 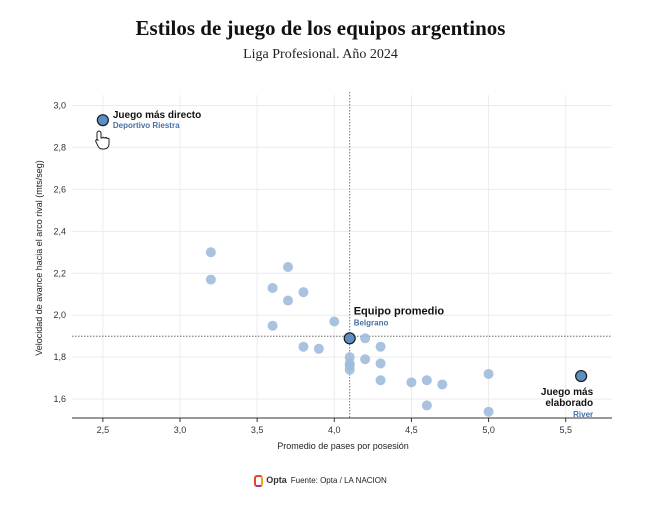 I want to click on data-points, so click(x=349, y=332).